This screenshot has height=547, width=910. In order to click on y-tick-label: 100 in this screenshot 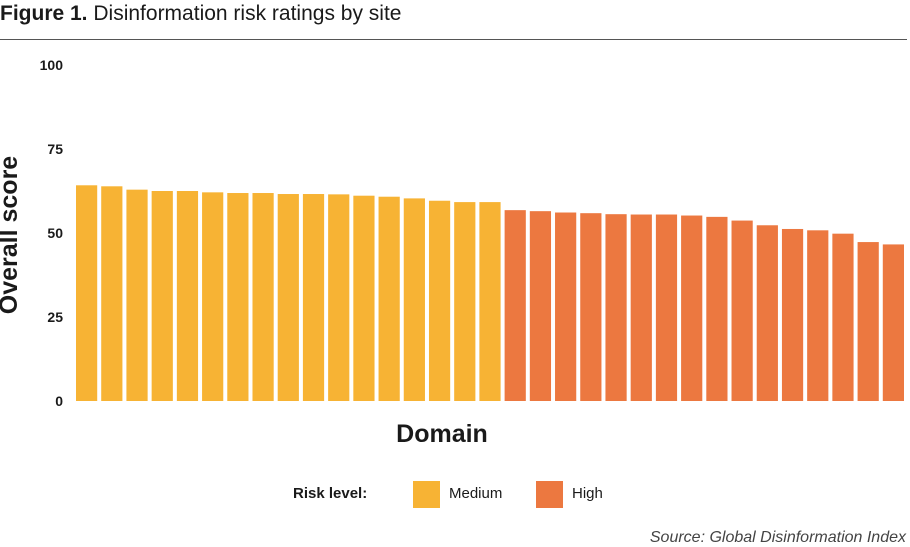, I will do `click(52, 65)`.